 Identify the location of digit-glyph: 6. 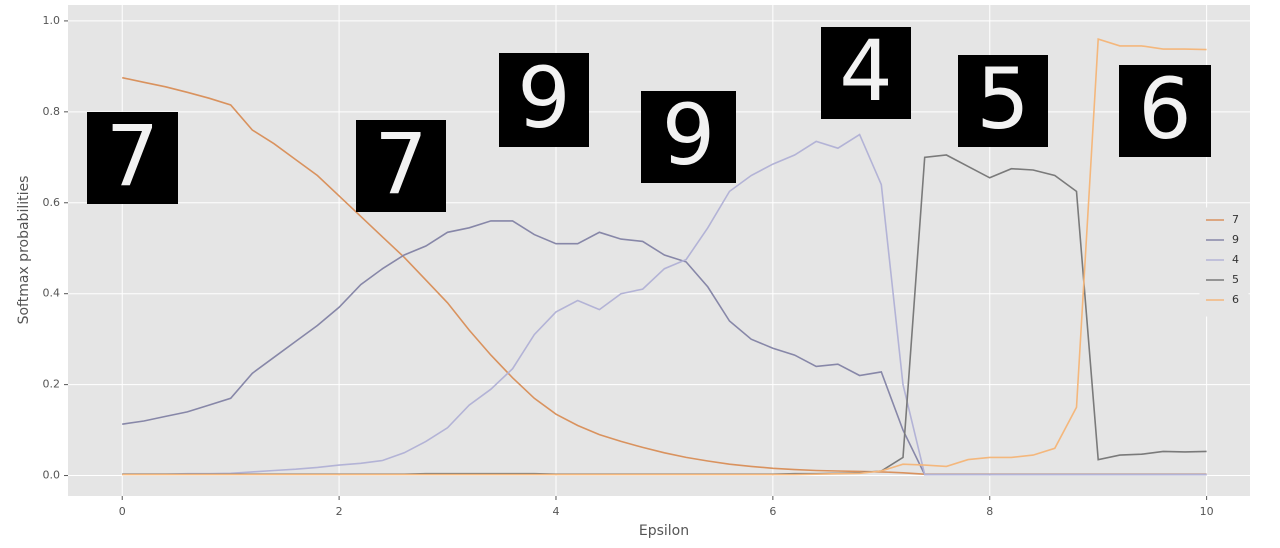
(1164, 109).